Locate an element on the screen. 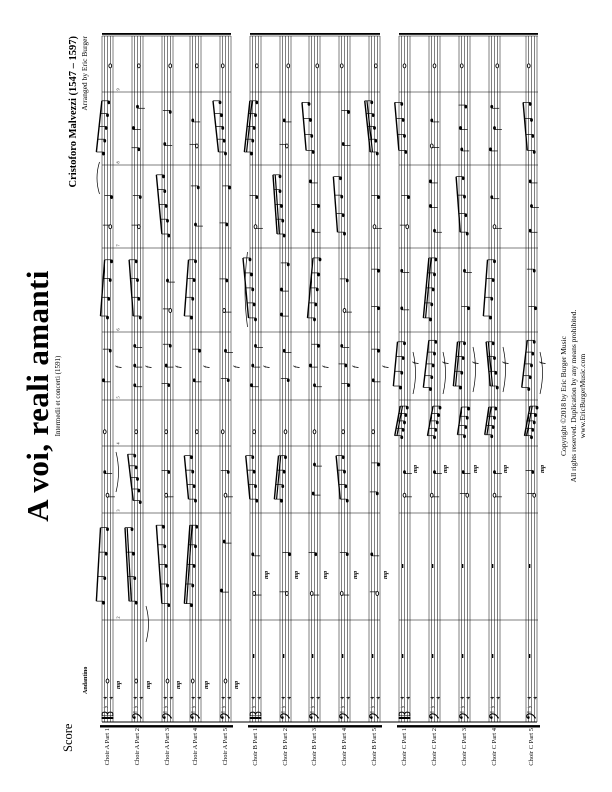  staff-label: Choir C Part 1 is located at coordinates (404, 747).